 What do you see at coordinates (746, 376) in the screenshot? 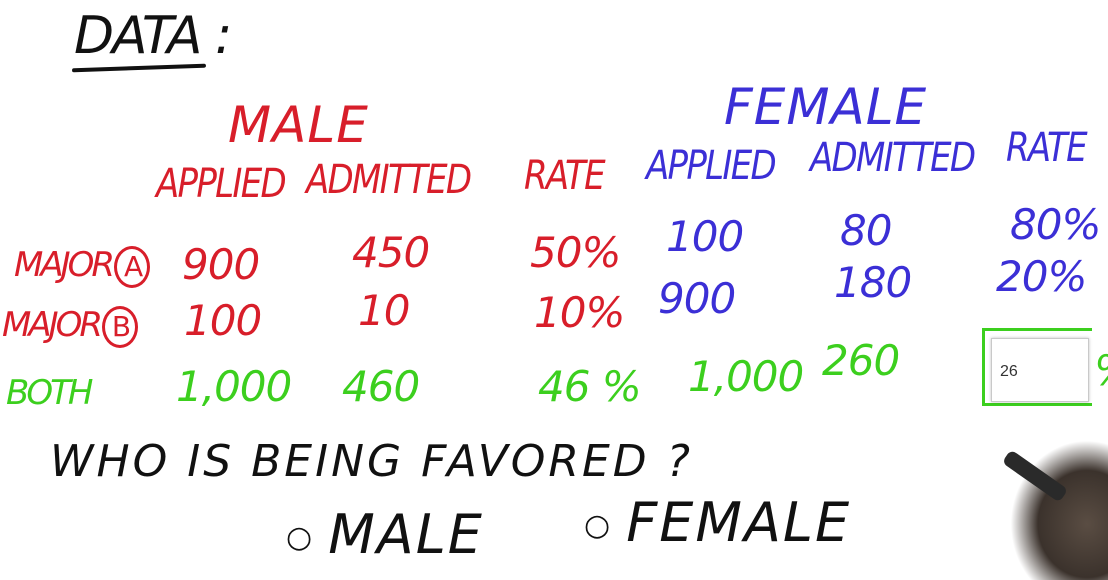
I see `cell-female-applied-both: 1,000` at bounding box center [746, 376].